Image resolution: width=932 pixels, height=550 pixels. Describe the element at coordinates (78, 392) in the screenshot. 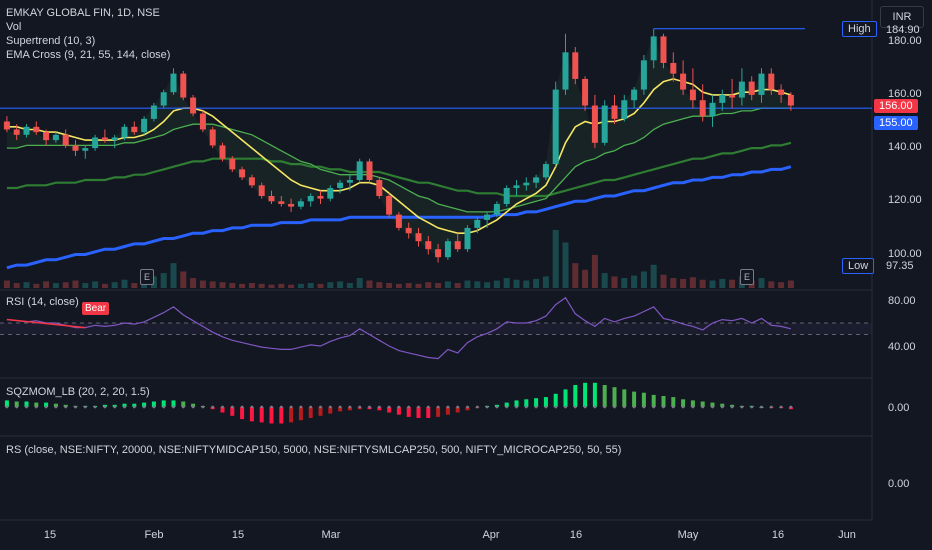

I see `squeeze-momentum-label: SQZMOM_LB (20, 2, 20, 1.5)` at that location.